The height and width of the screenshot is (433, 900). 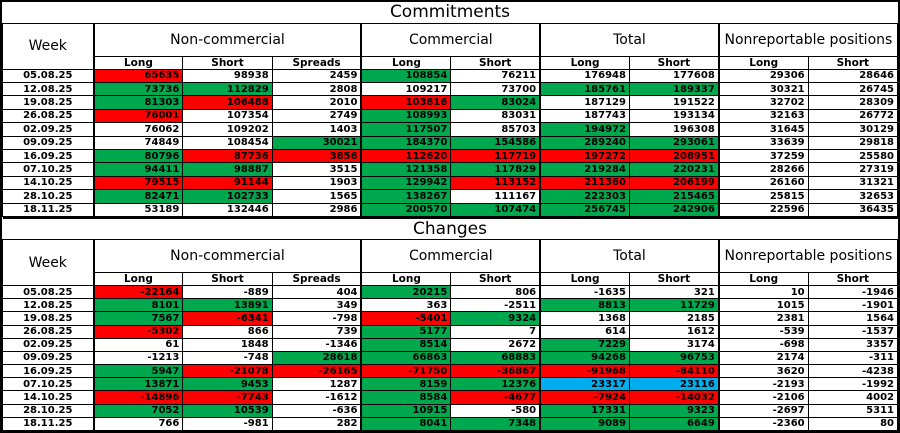 I want to click on value-cell: 739, so click(x=316, y=331).